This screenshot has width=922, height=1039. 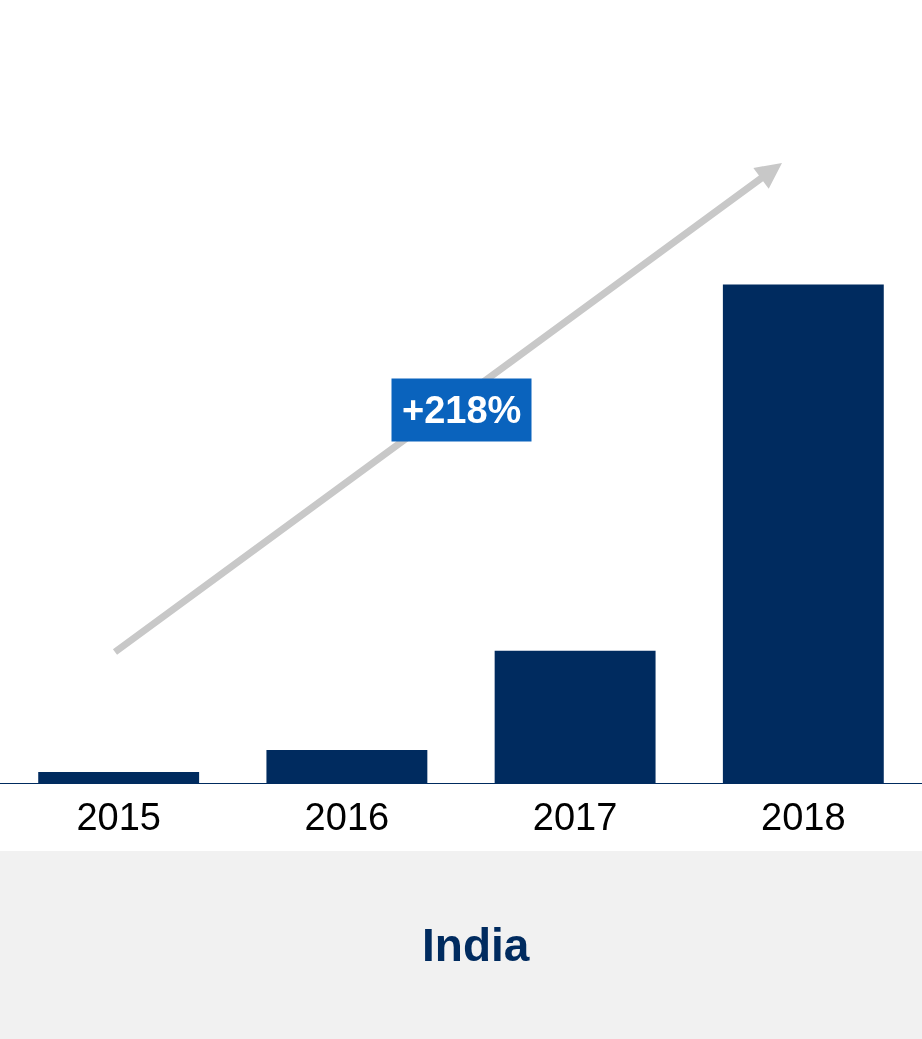 I want to click on annotation: +218%, so click(x=462, y=410).